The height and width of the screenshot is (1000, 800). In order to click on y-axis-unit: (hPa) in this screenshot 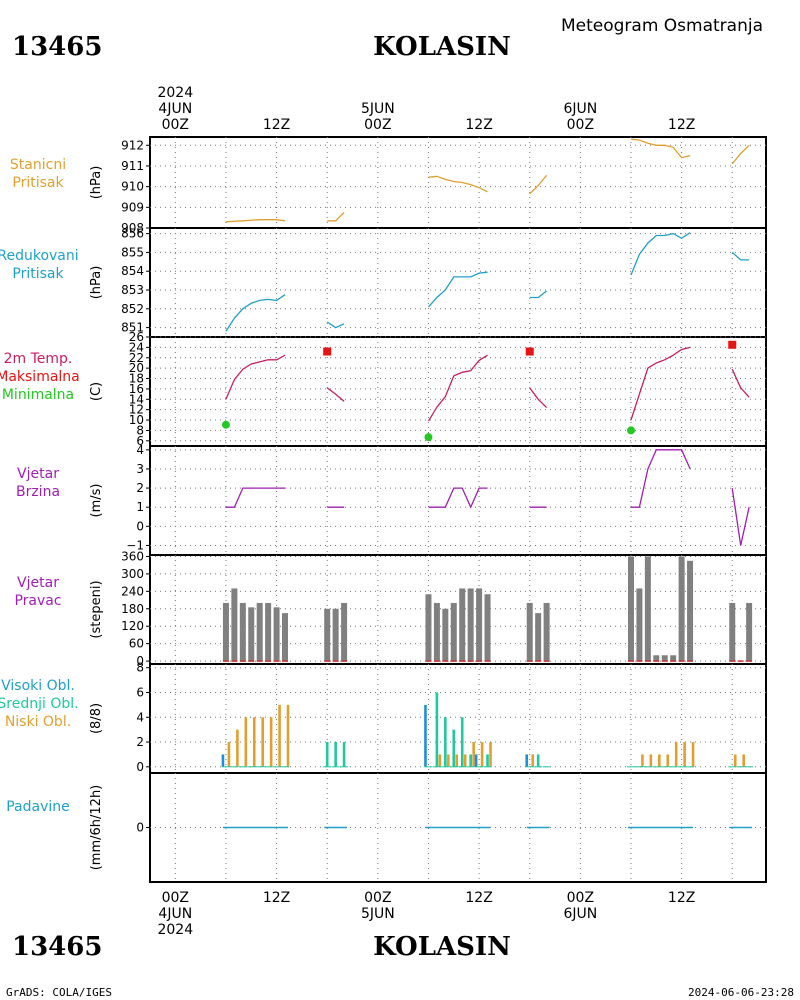, I will do `click(96, 283)`.